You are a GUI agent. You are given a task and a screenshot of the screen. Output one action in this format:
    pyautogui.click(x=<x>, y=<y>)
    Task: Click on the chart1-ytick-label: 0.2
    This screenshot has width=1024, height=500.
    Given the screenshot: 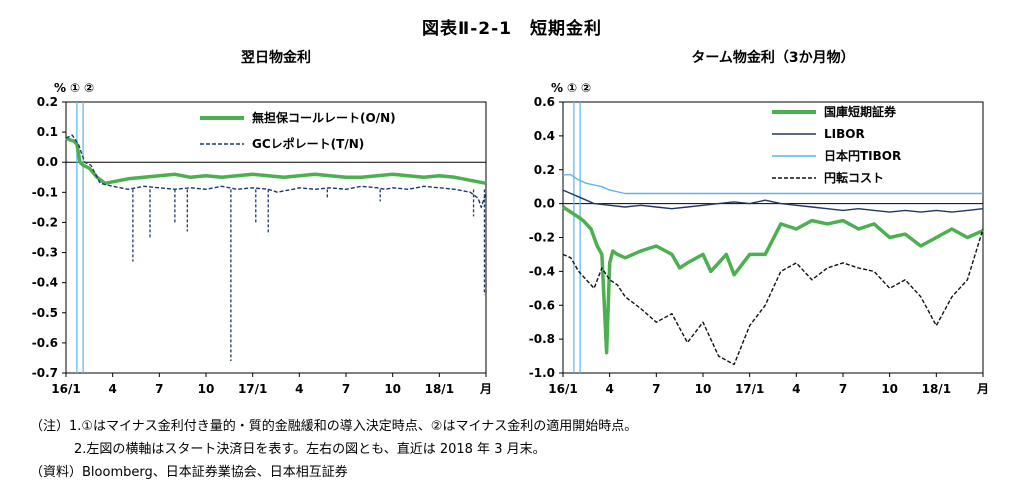 What is the action you would take?
    pyautogui.click(x=544, y=170)
    